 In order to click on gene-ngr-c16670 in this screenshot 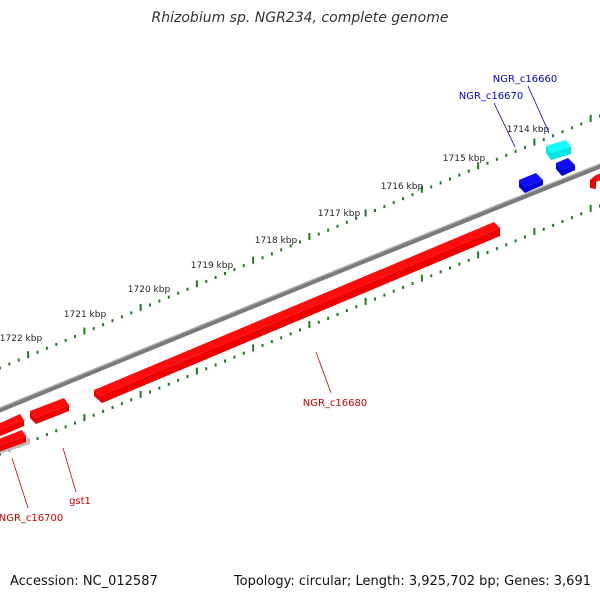, I will do `click(565, 167)`.